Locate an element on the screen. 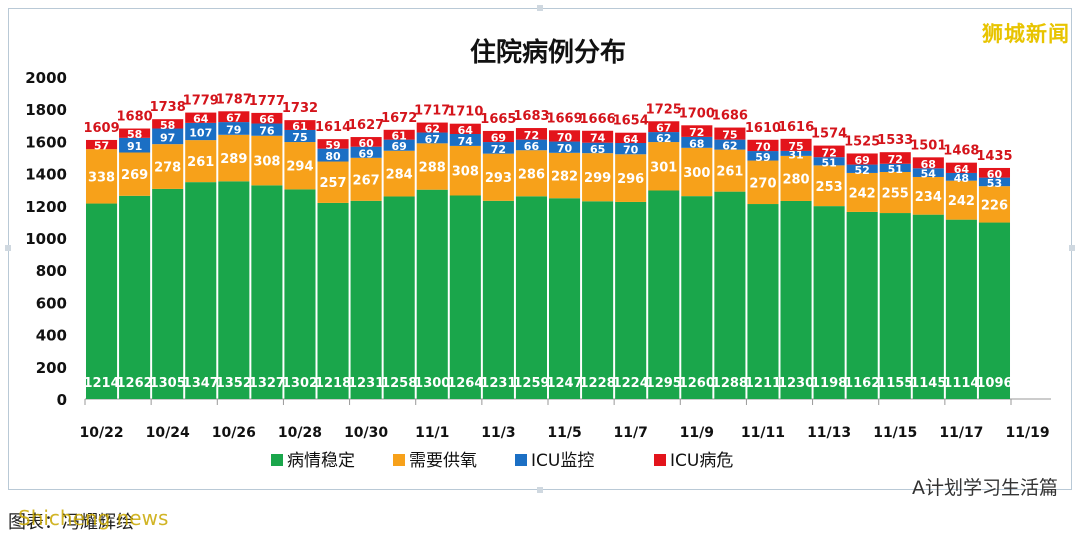 This screenshot has height=540, width=1080. bar-value-label: 234 is located at coordinates (928, 197).